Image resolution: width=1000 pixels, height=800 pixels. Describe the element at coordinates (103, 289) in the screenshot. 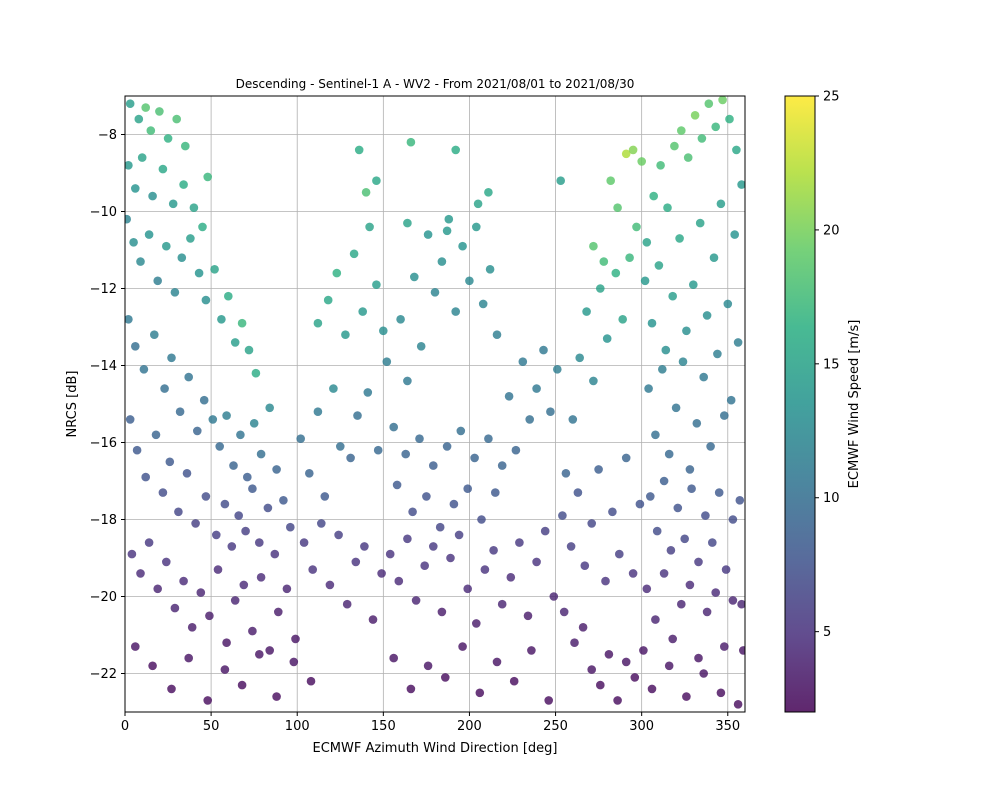

I see `y-tick-label: −12` at that location.